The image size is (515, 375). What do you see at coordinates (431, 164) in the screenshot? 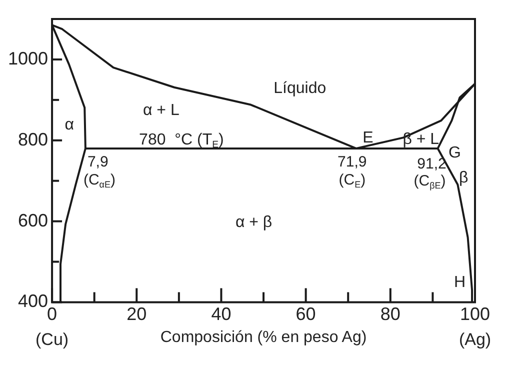
I see `annotation: 91,2` at bounding box center [431, 164].